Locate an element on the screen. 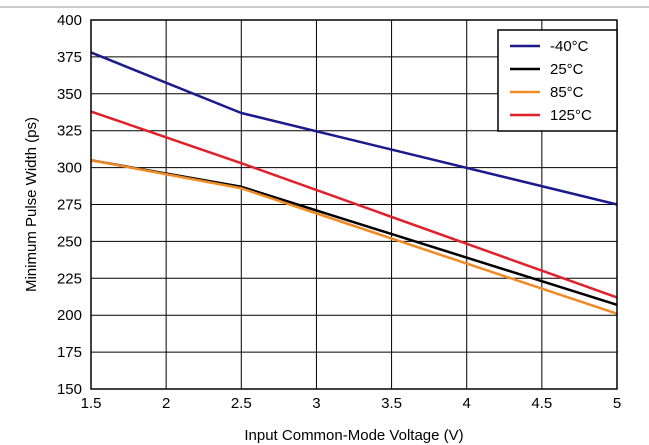 This screenshot has width=649, height=445. y-tick-label: 275 is located at coordinates (69, 205).